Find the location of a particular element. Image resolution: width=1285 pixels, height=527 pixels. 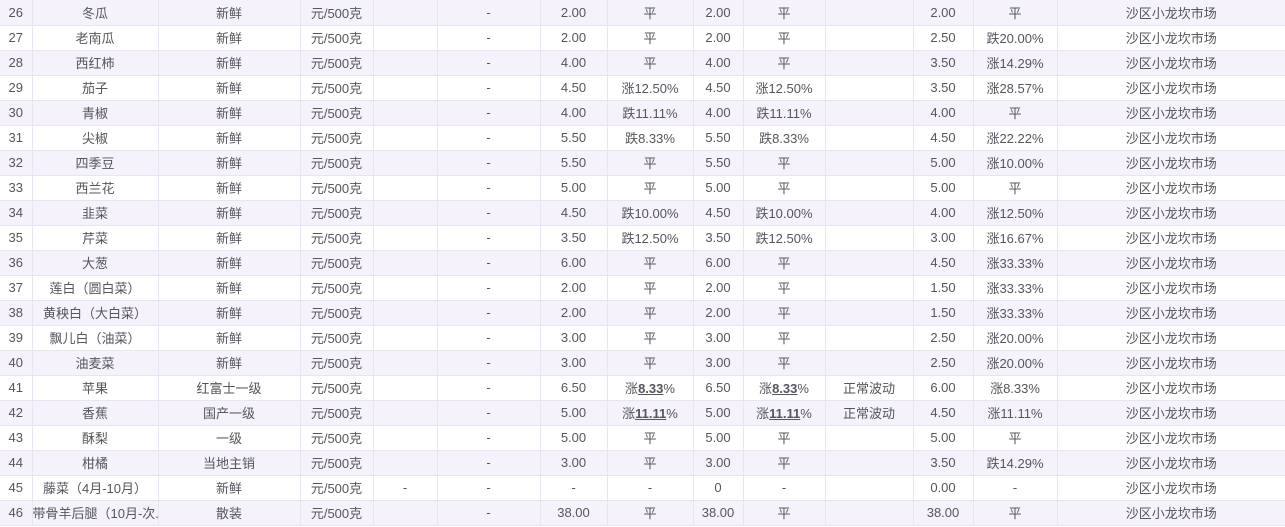

cell-row-number: 27 is located at coordinates (16, 38).